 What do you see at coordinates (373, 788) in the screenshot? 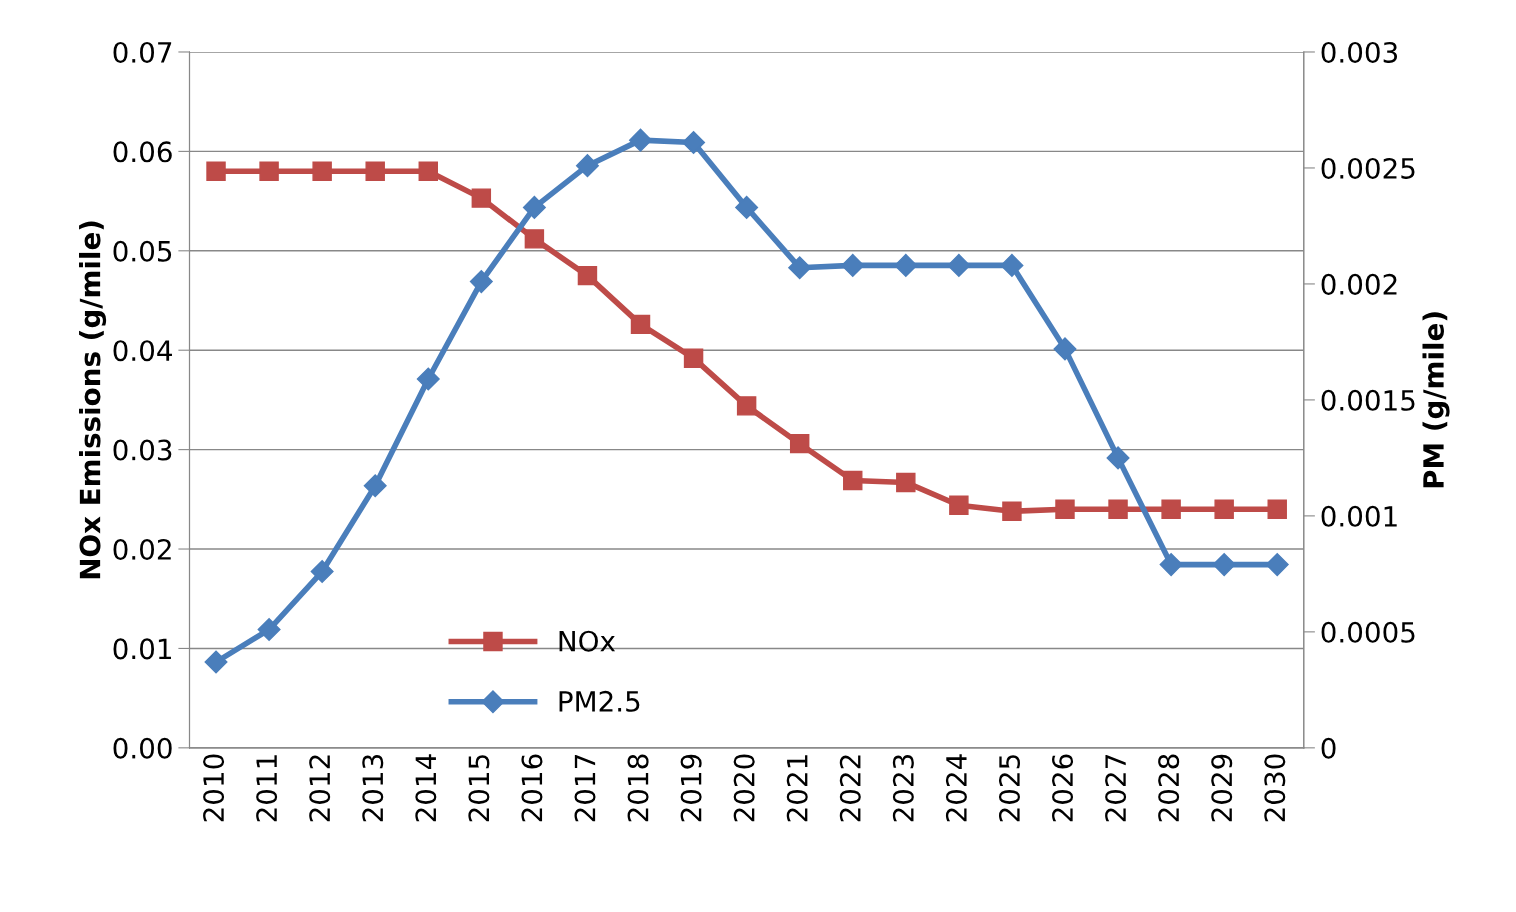
I see `x-tick-label: 2013` at bounding box center [373, 788].